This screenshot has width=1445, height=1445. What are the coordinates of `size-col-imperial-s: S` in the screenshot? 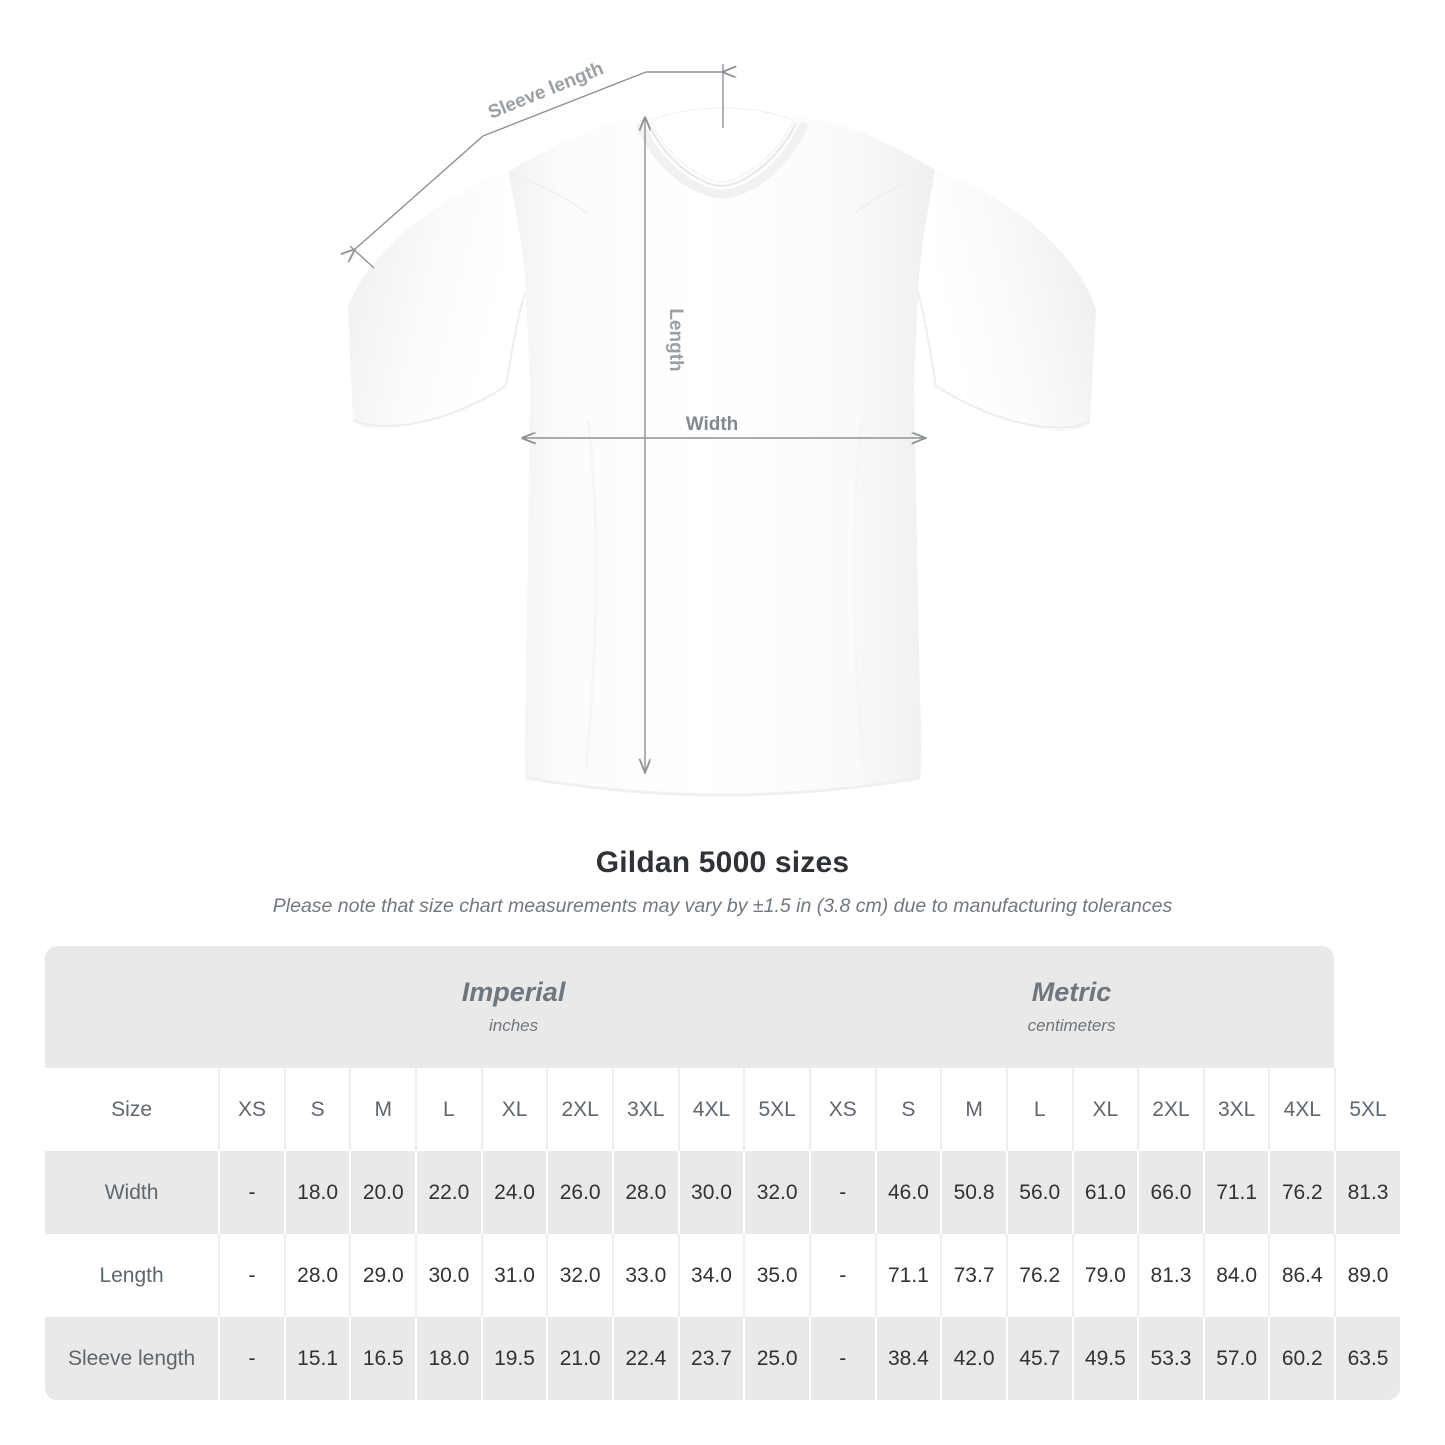 It's located at (316, 1109).